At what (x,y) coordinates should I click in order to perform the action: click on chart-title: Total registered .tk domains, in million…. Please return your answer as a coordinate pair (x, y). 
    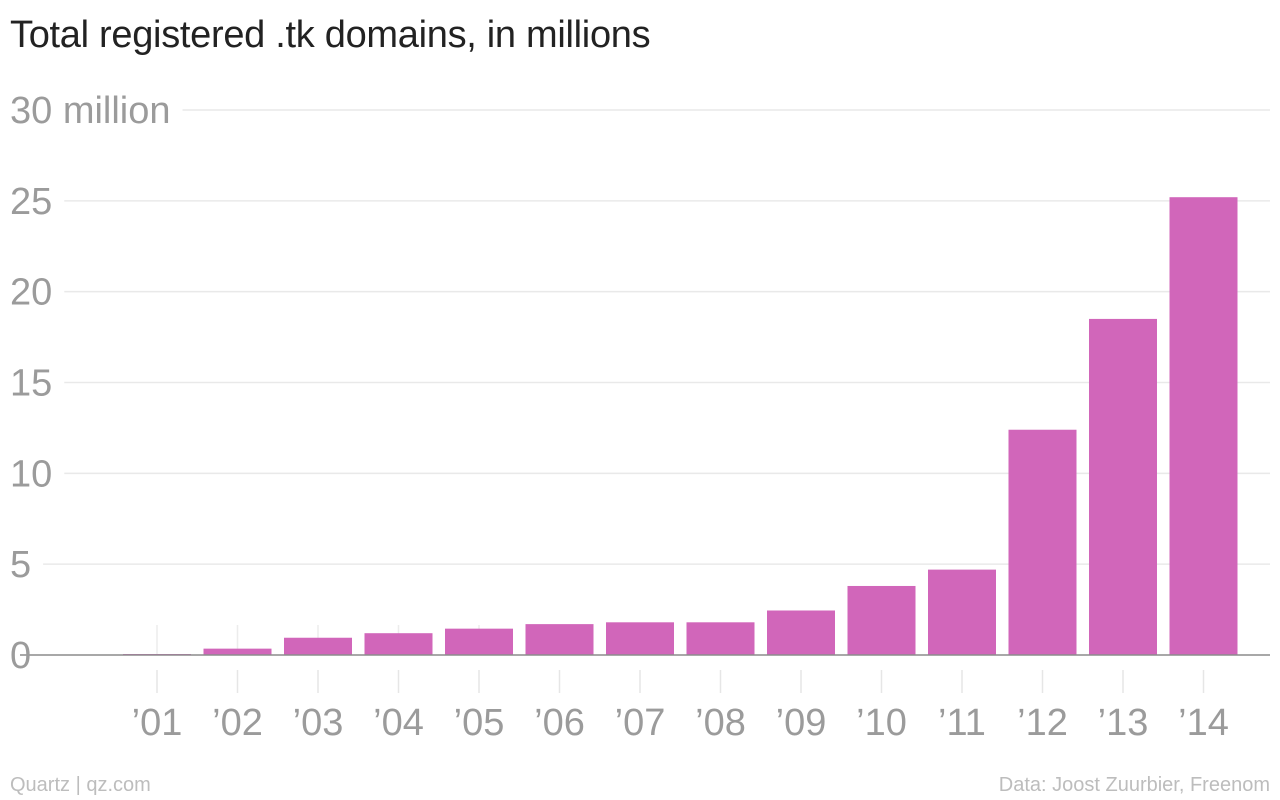
    Looking at the image, I should click on (330, 35).